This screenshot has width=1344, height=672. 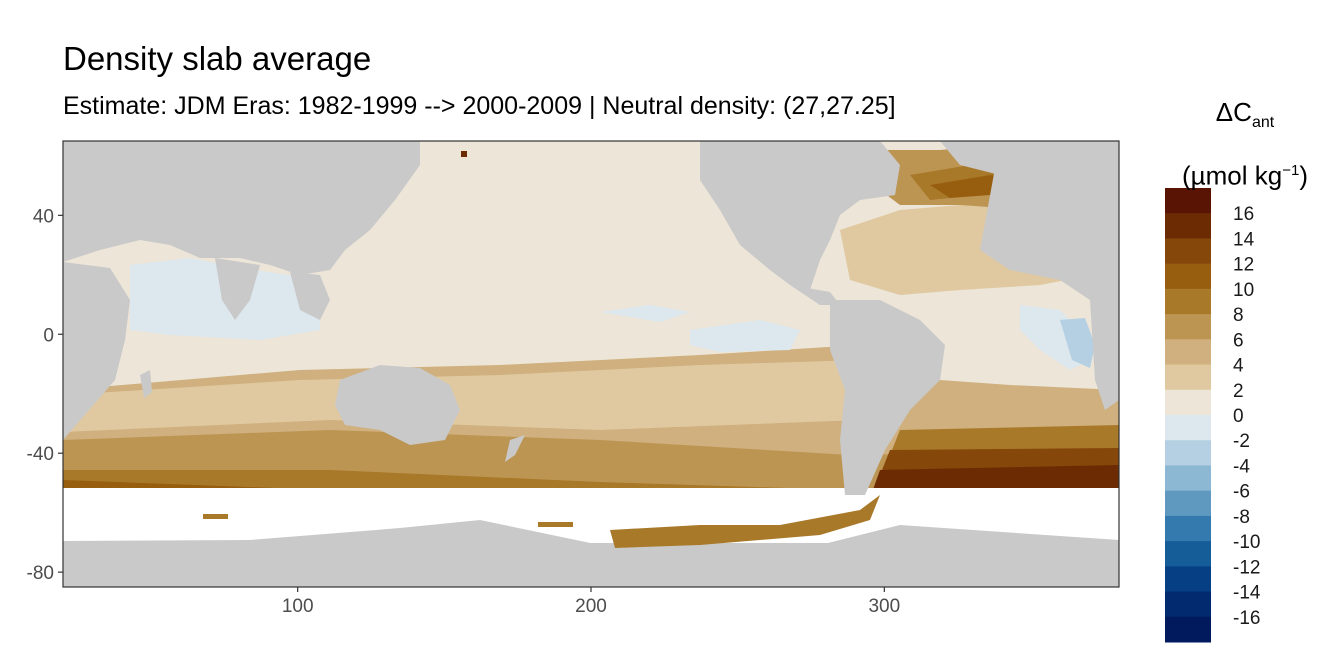 What do you see at coordinates (48, 335) in the screenshot?
I see `y-tick-label: 0` at bounding box center [48, 335].